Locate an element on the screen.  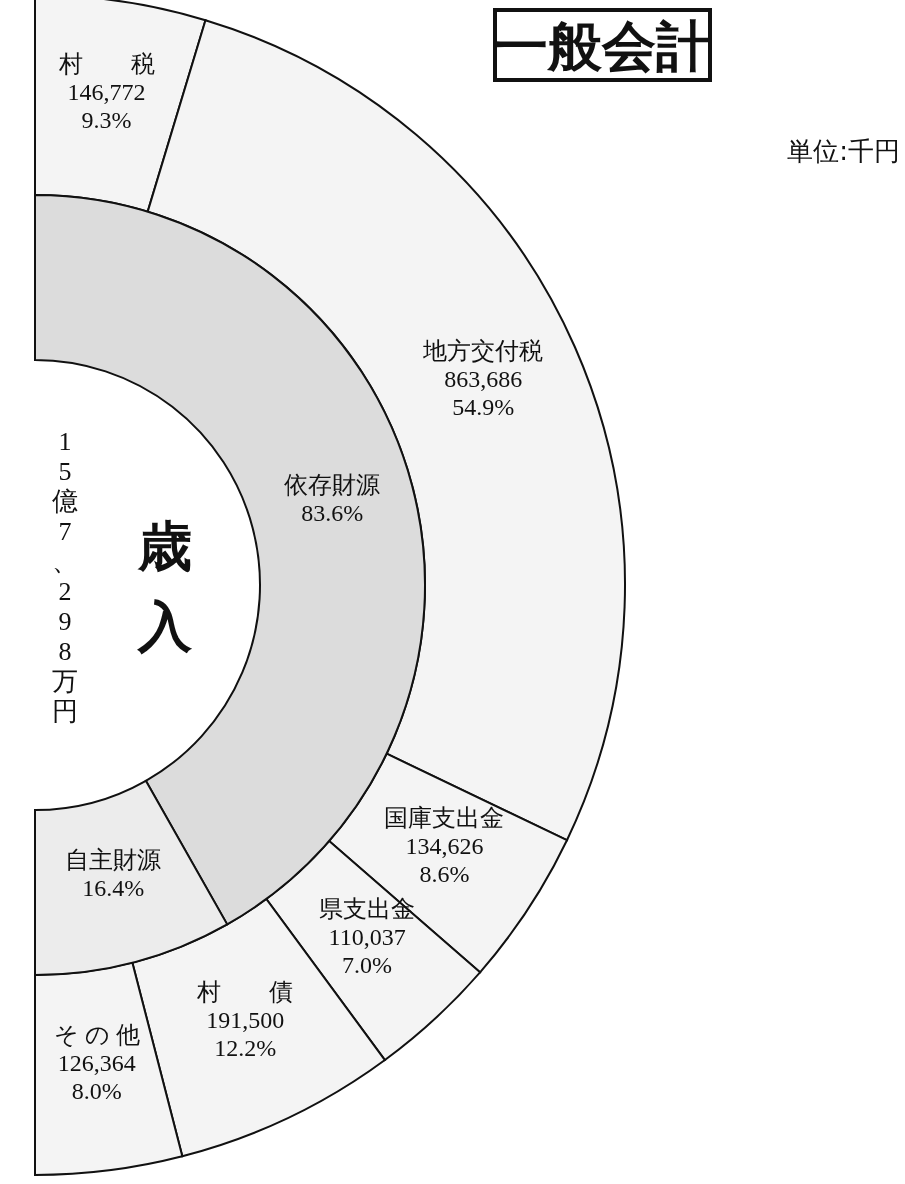
text: 15億7、298万円 is located at coordinates (65, 576).